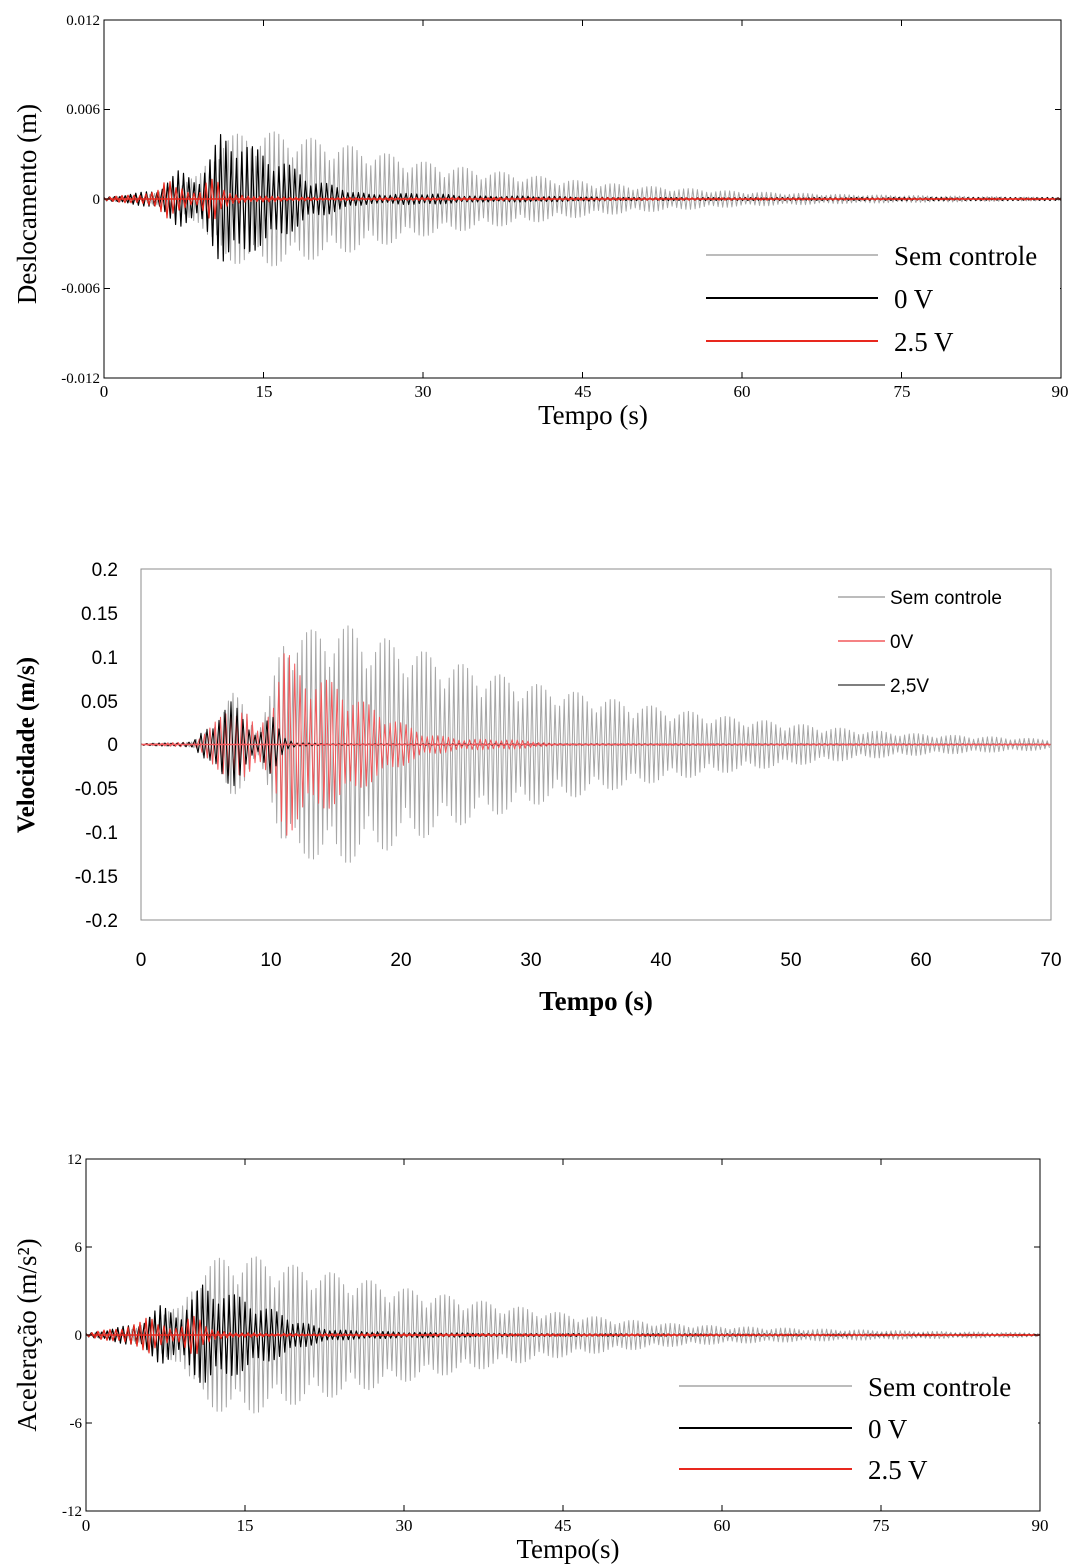 The image size is (1076, 1566). Describe the element at coordinates (80, 200) in the screenshot. I see `y-tick-labels: 0.012 0.006 0 -0.006 -0.012` at that location.